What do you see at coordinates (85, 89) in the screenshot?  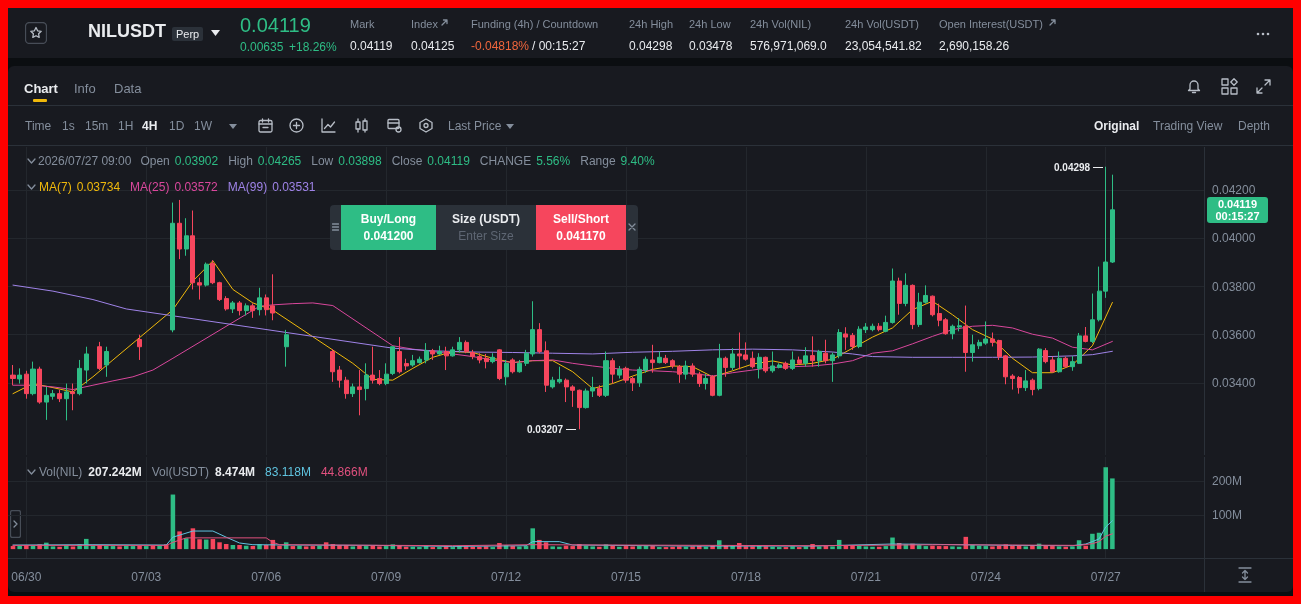 I see `text: Info` at bounding box center [85, 89].